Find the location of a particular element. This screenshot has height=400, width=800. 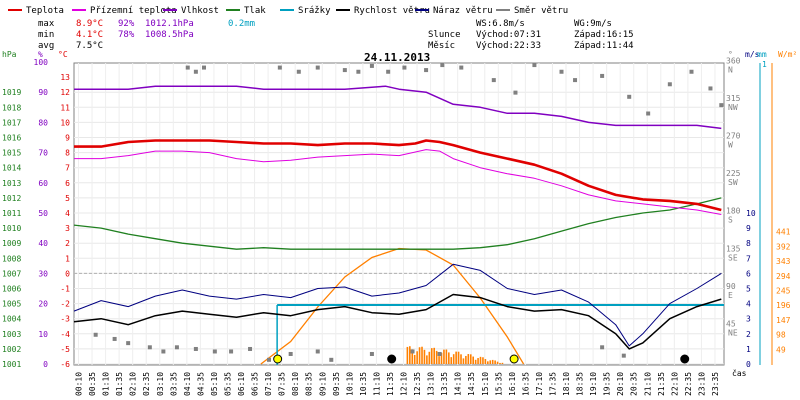

x-tick: 20:10 is located at coordinates (620, 384).